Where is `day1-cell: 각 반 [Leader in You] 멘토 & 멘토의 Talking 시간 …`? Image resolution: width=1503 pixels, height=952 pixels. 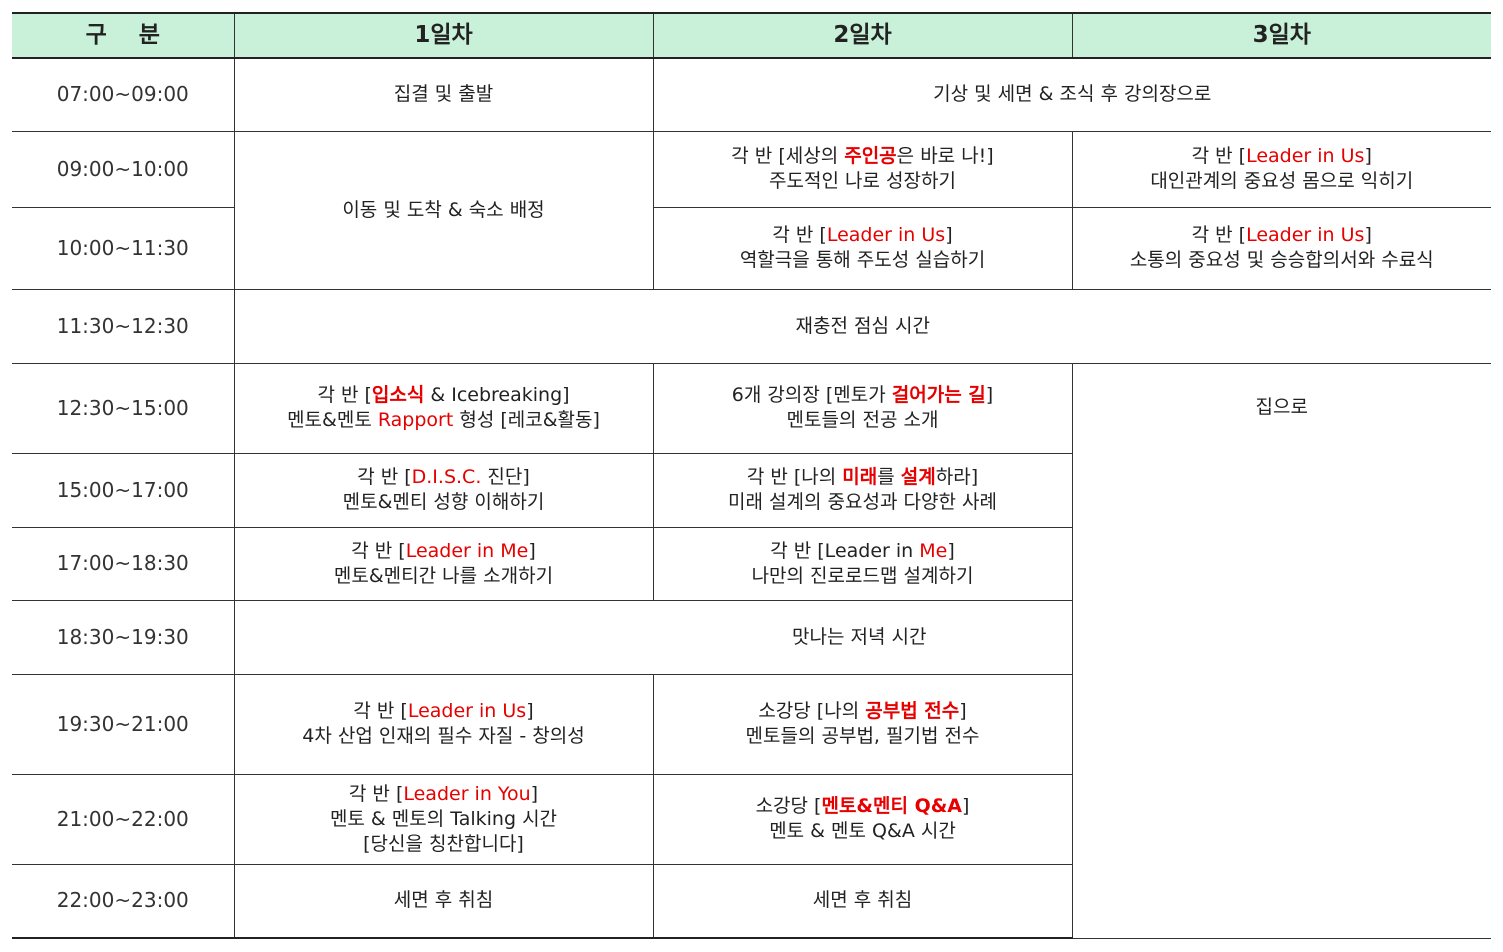 day1-cell: 각 반 [Leader in You] 멘토 & 멘토의 Talking 시간 … is located at coordinates (443, 819).